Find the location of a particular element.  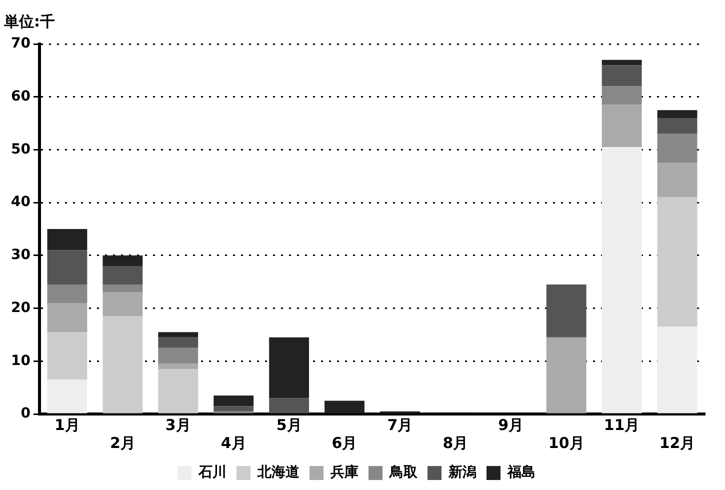

y-tick-label: 30 is located at coordinates (21, 255).